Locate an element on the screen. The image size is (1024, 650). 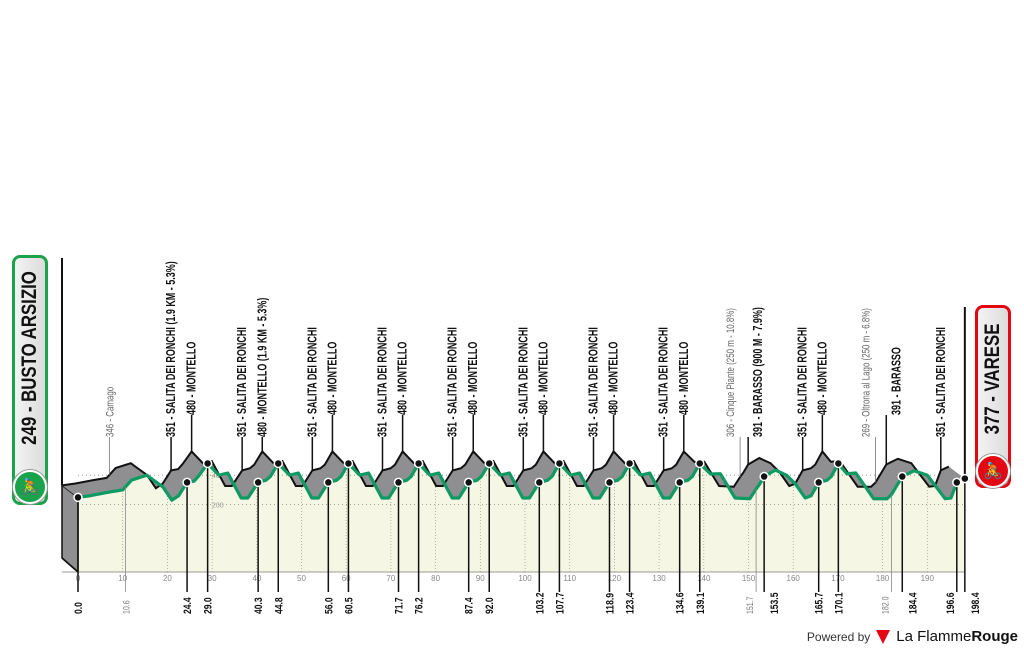
km-marker-label: 24.4 is located at coordinates (188, 605).